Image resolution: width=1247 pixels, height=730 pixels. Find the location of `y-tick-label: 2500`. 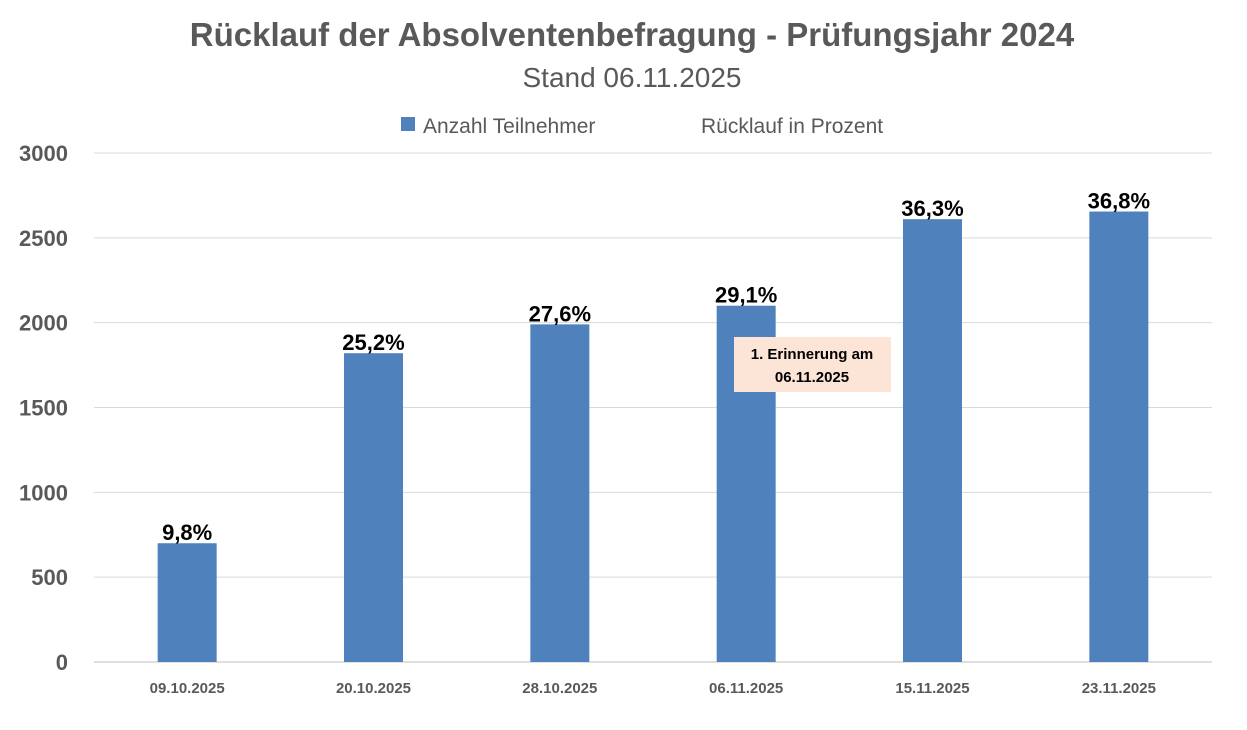

y-tick-label: 2500 is located at coordinates (43, 238).